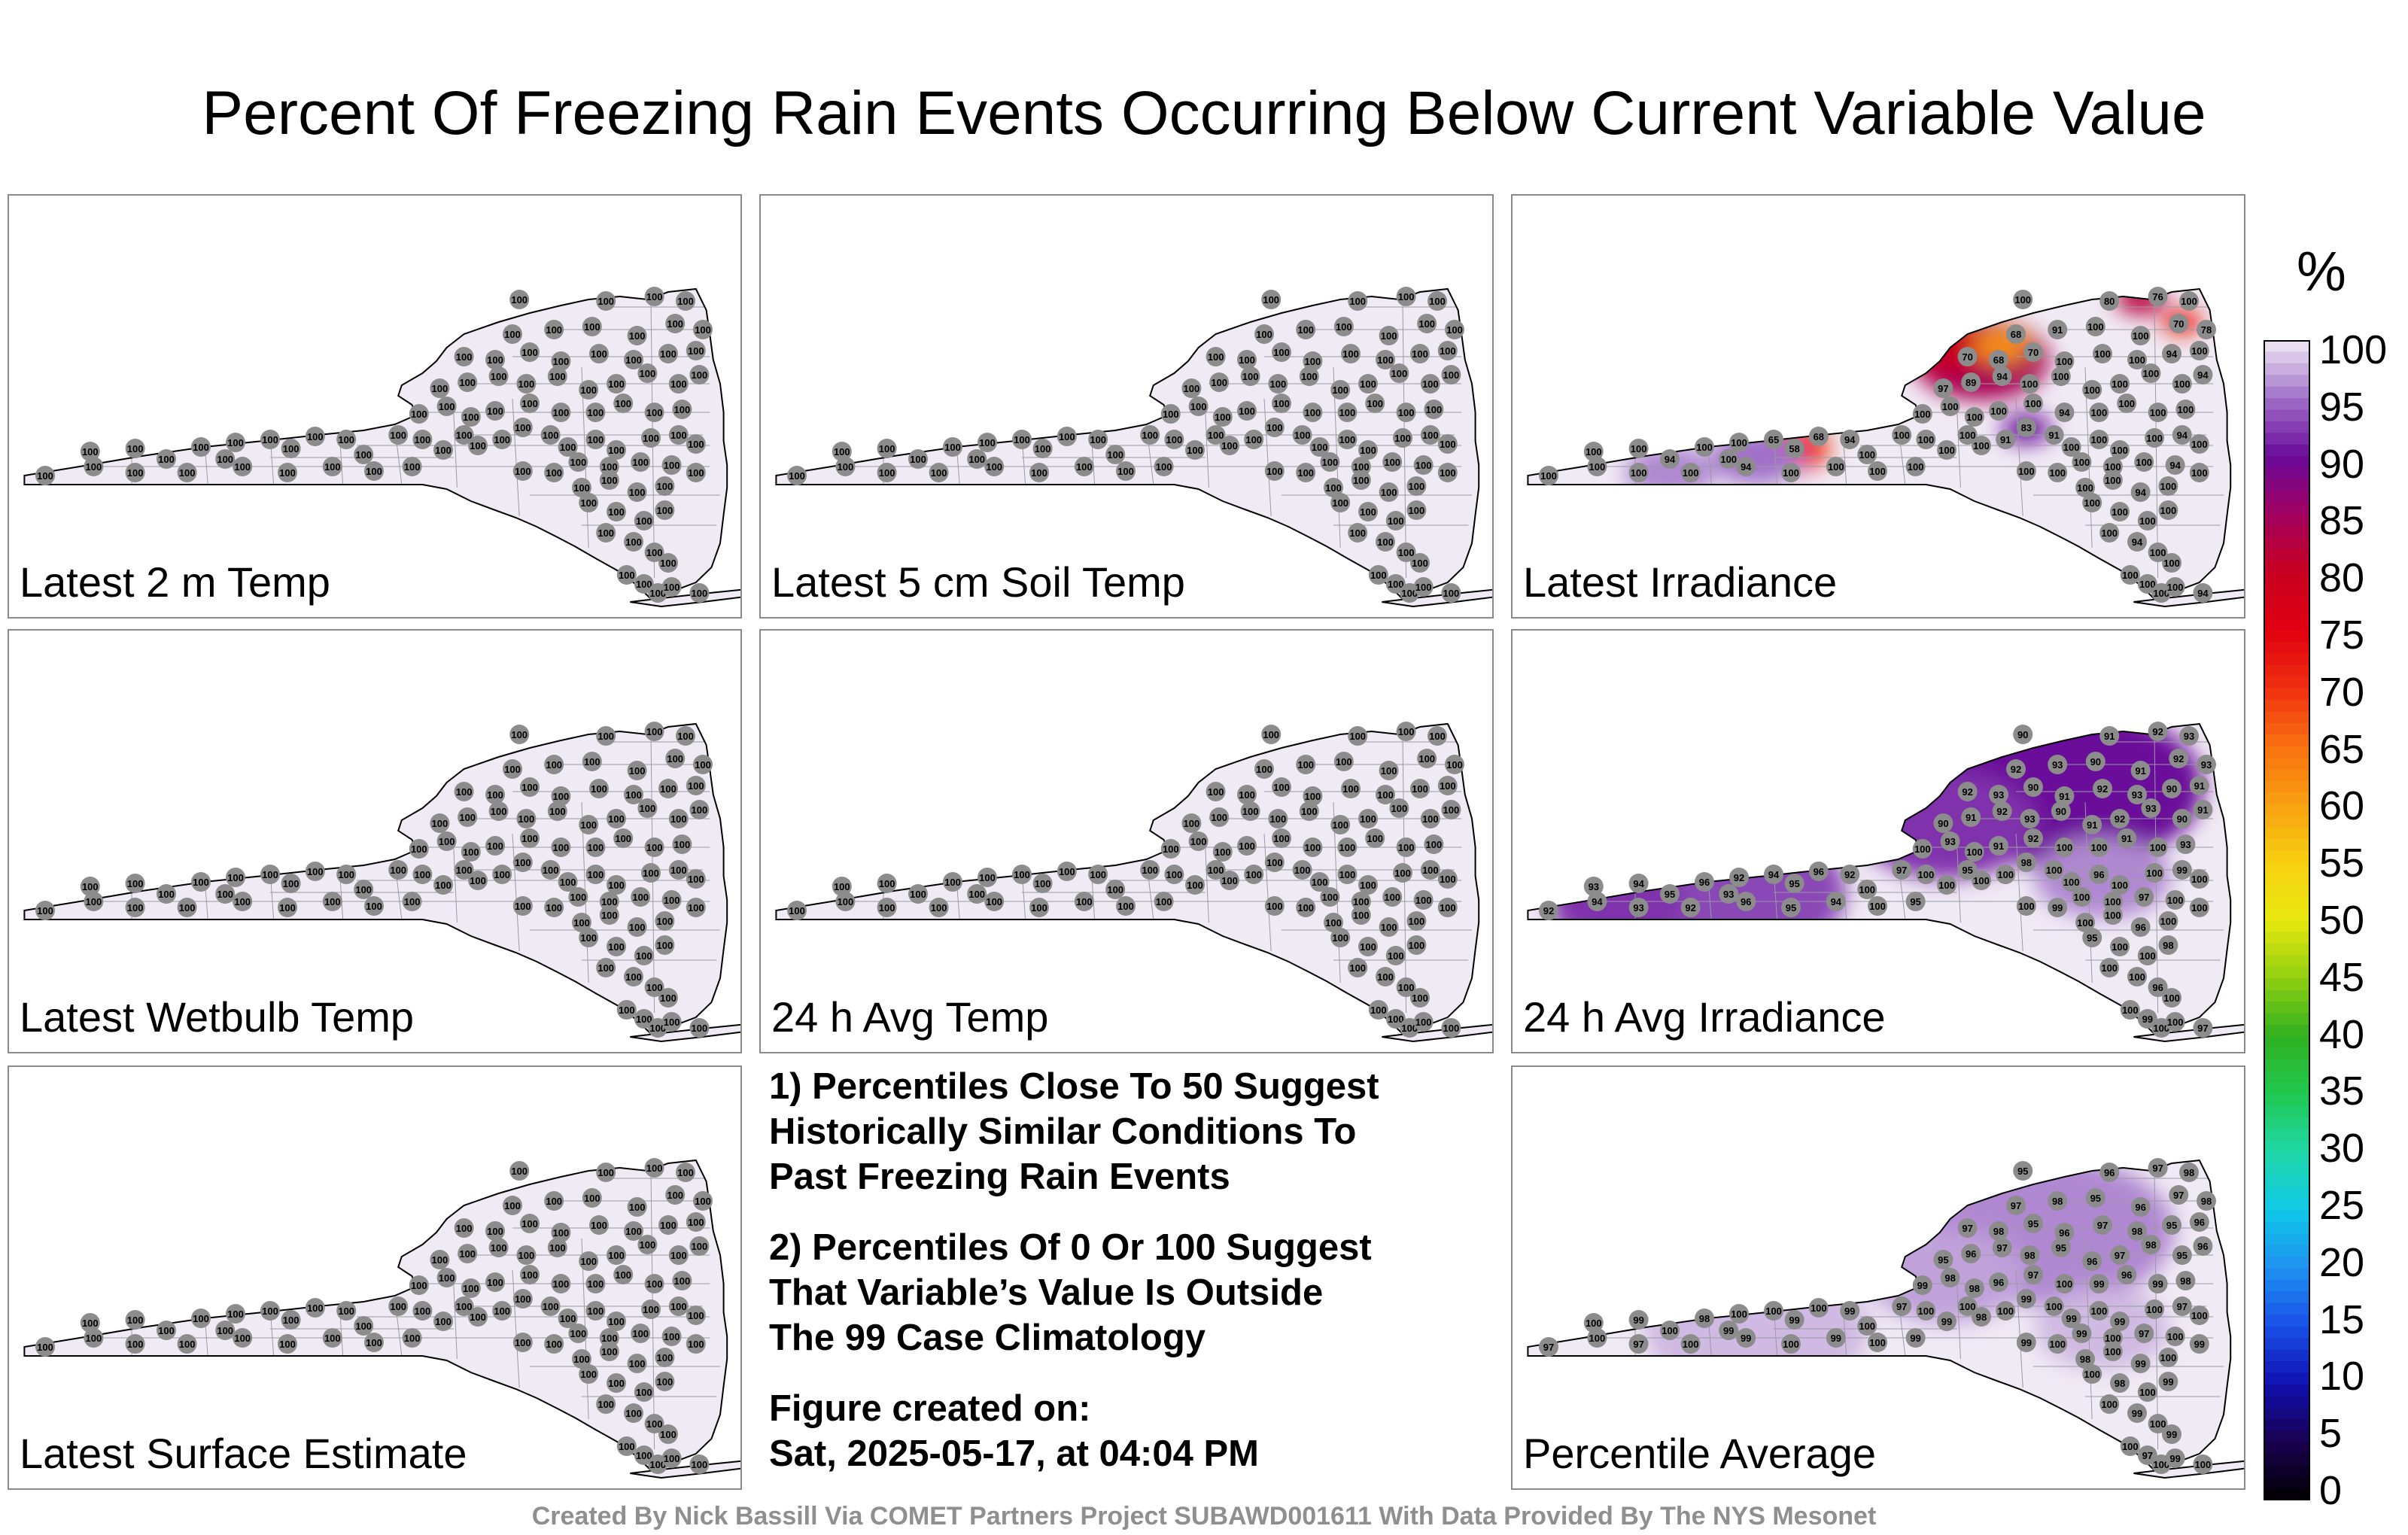 The width and height of the screenshot is (2408, 1535). I want to click on colorbar-tick-label: 45, so click(2342, 977).